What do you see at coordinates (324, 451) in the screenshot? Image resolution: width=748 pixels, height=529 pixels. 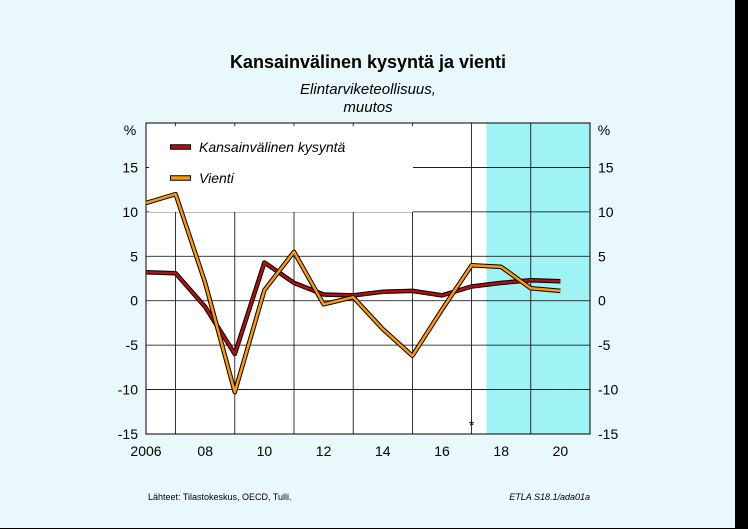 I see `x-tick-label: 12` at bounding box center [324, 451].